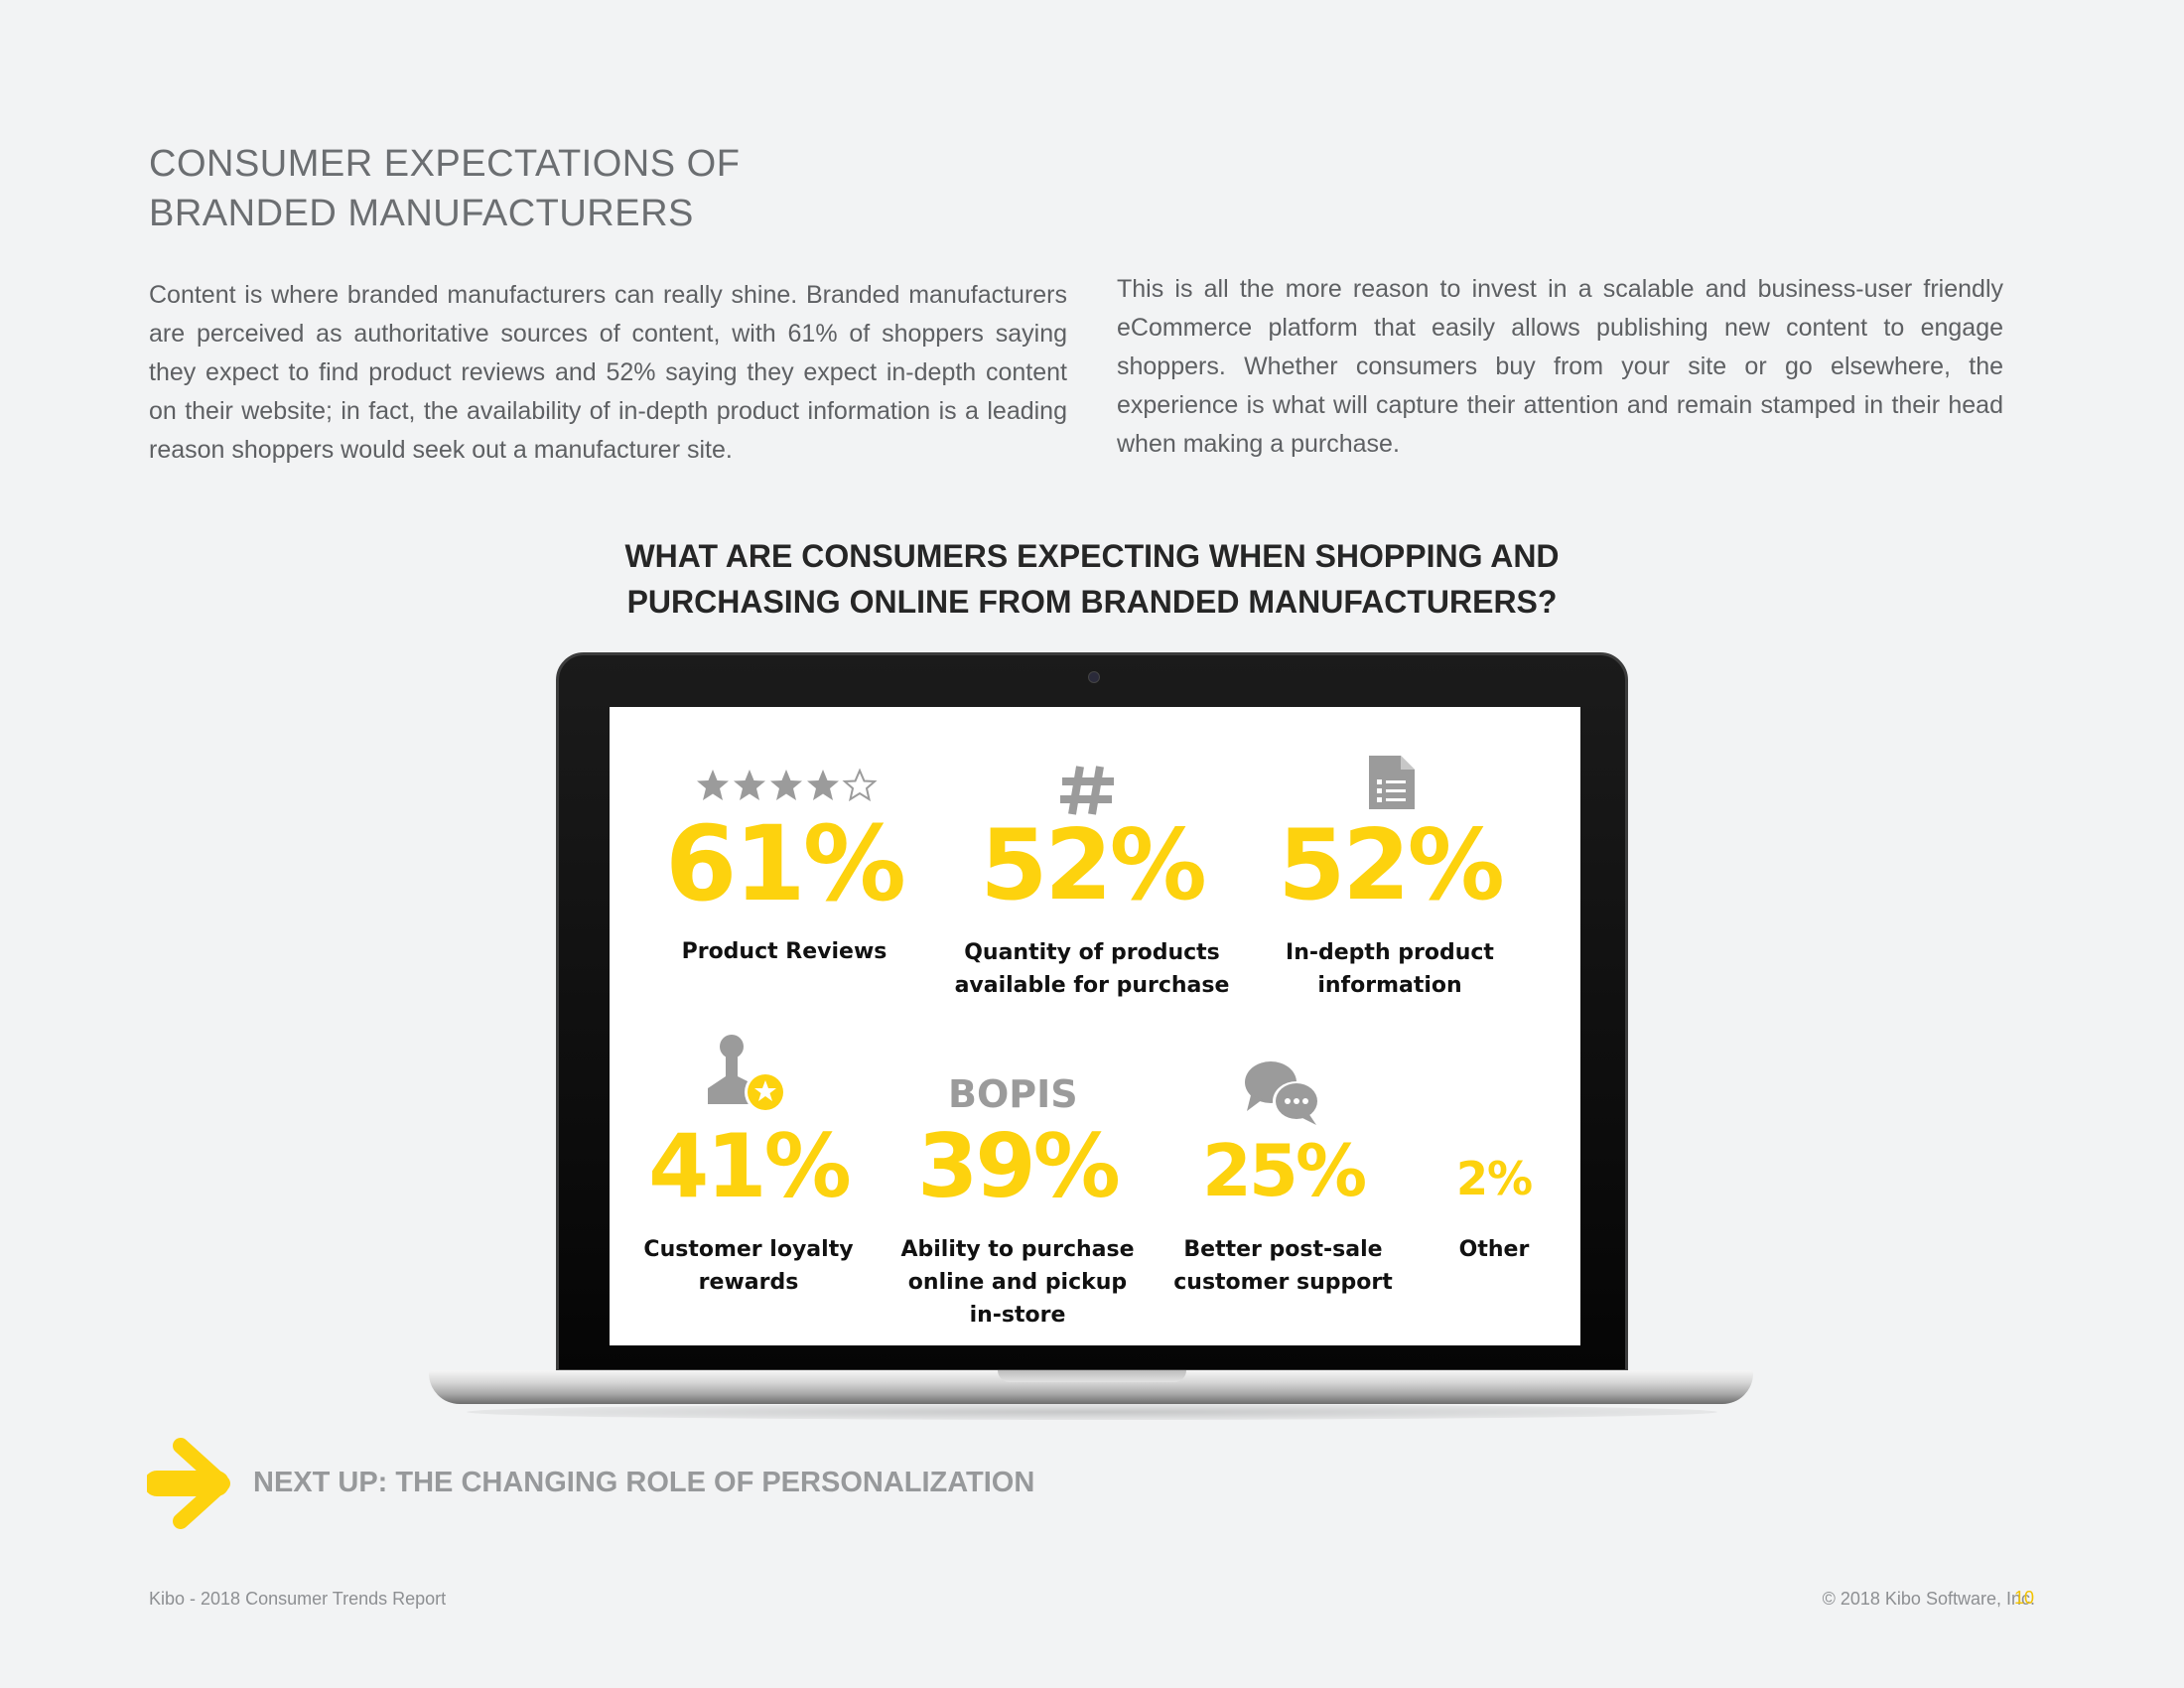 The image size is (2184, 1688). I want to click on stat-label: information, so click(1389, 985).